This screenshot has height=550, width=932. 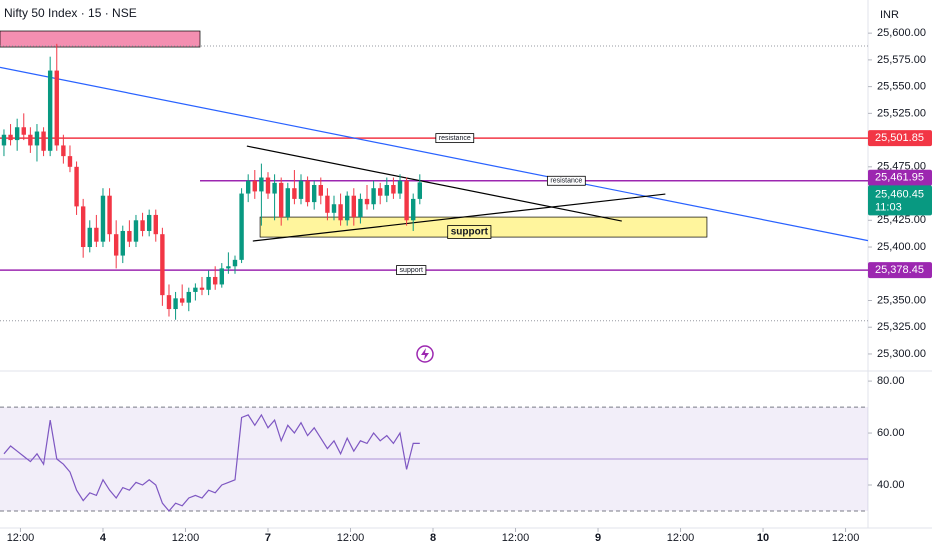 What do you see at coordinates (888, 207) in the screenshot?
I see `countdown: 11:03` at bounding box center [888, 207].